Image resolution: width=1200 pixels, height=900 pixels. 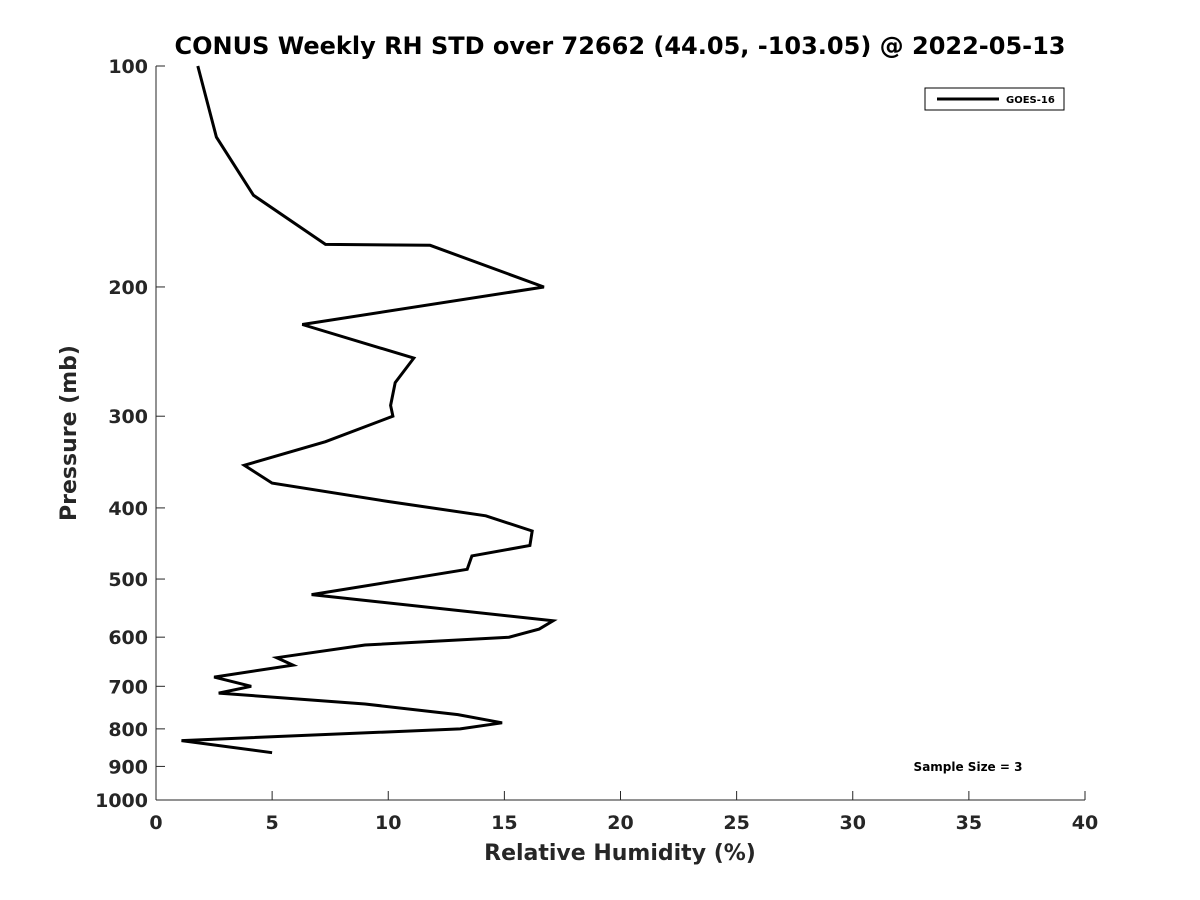 What do you see at coordinates (994, 99) in the screenshot?
I see `legend: GOES-16` at bounding box center [994, 99].